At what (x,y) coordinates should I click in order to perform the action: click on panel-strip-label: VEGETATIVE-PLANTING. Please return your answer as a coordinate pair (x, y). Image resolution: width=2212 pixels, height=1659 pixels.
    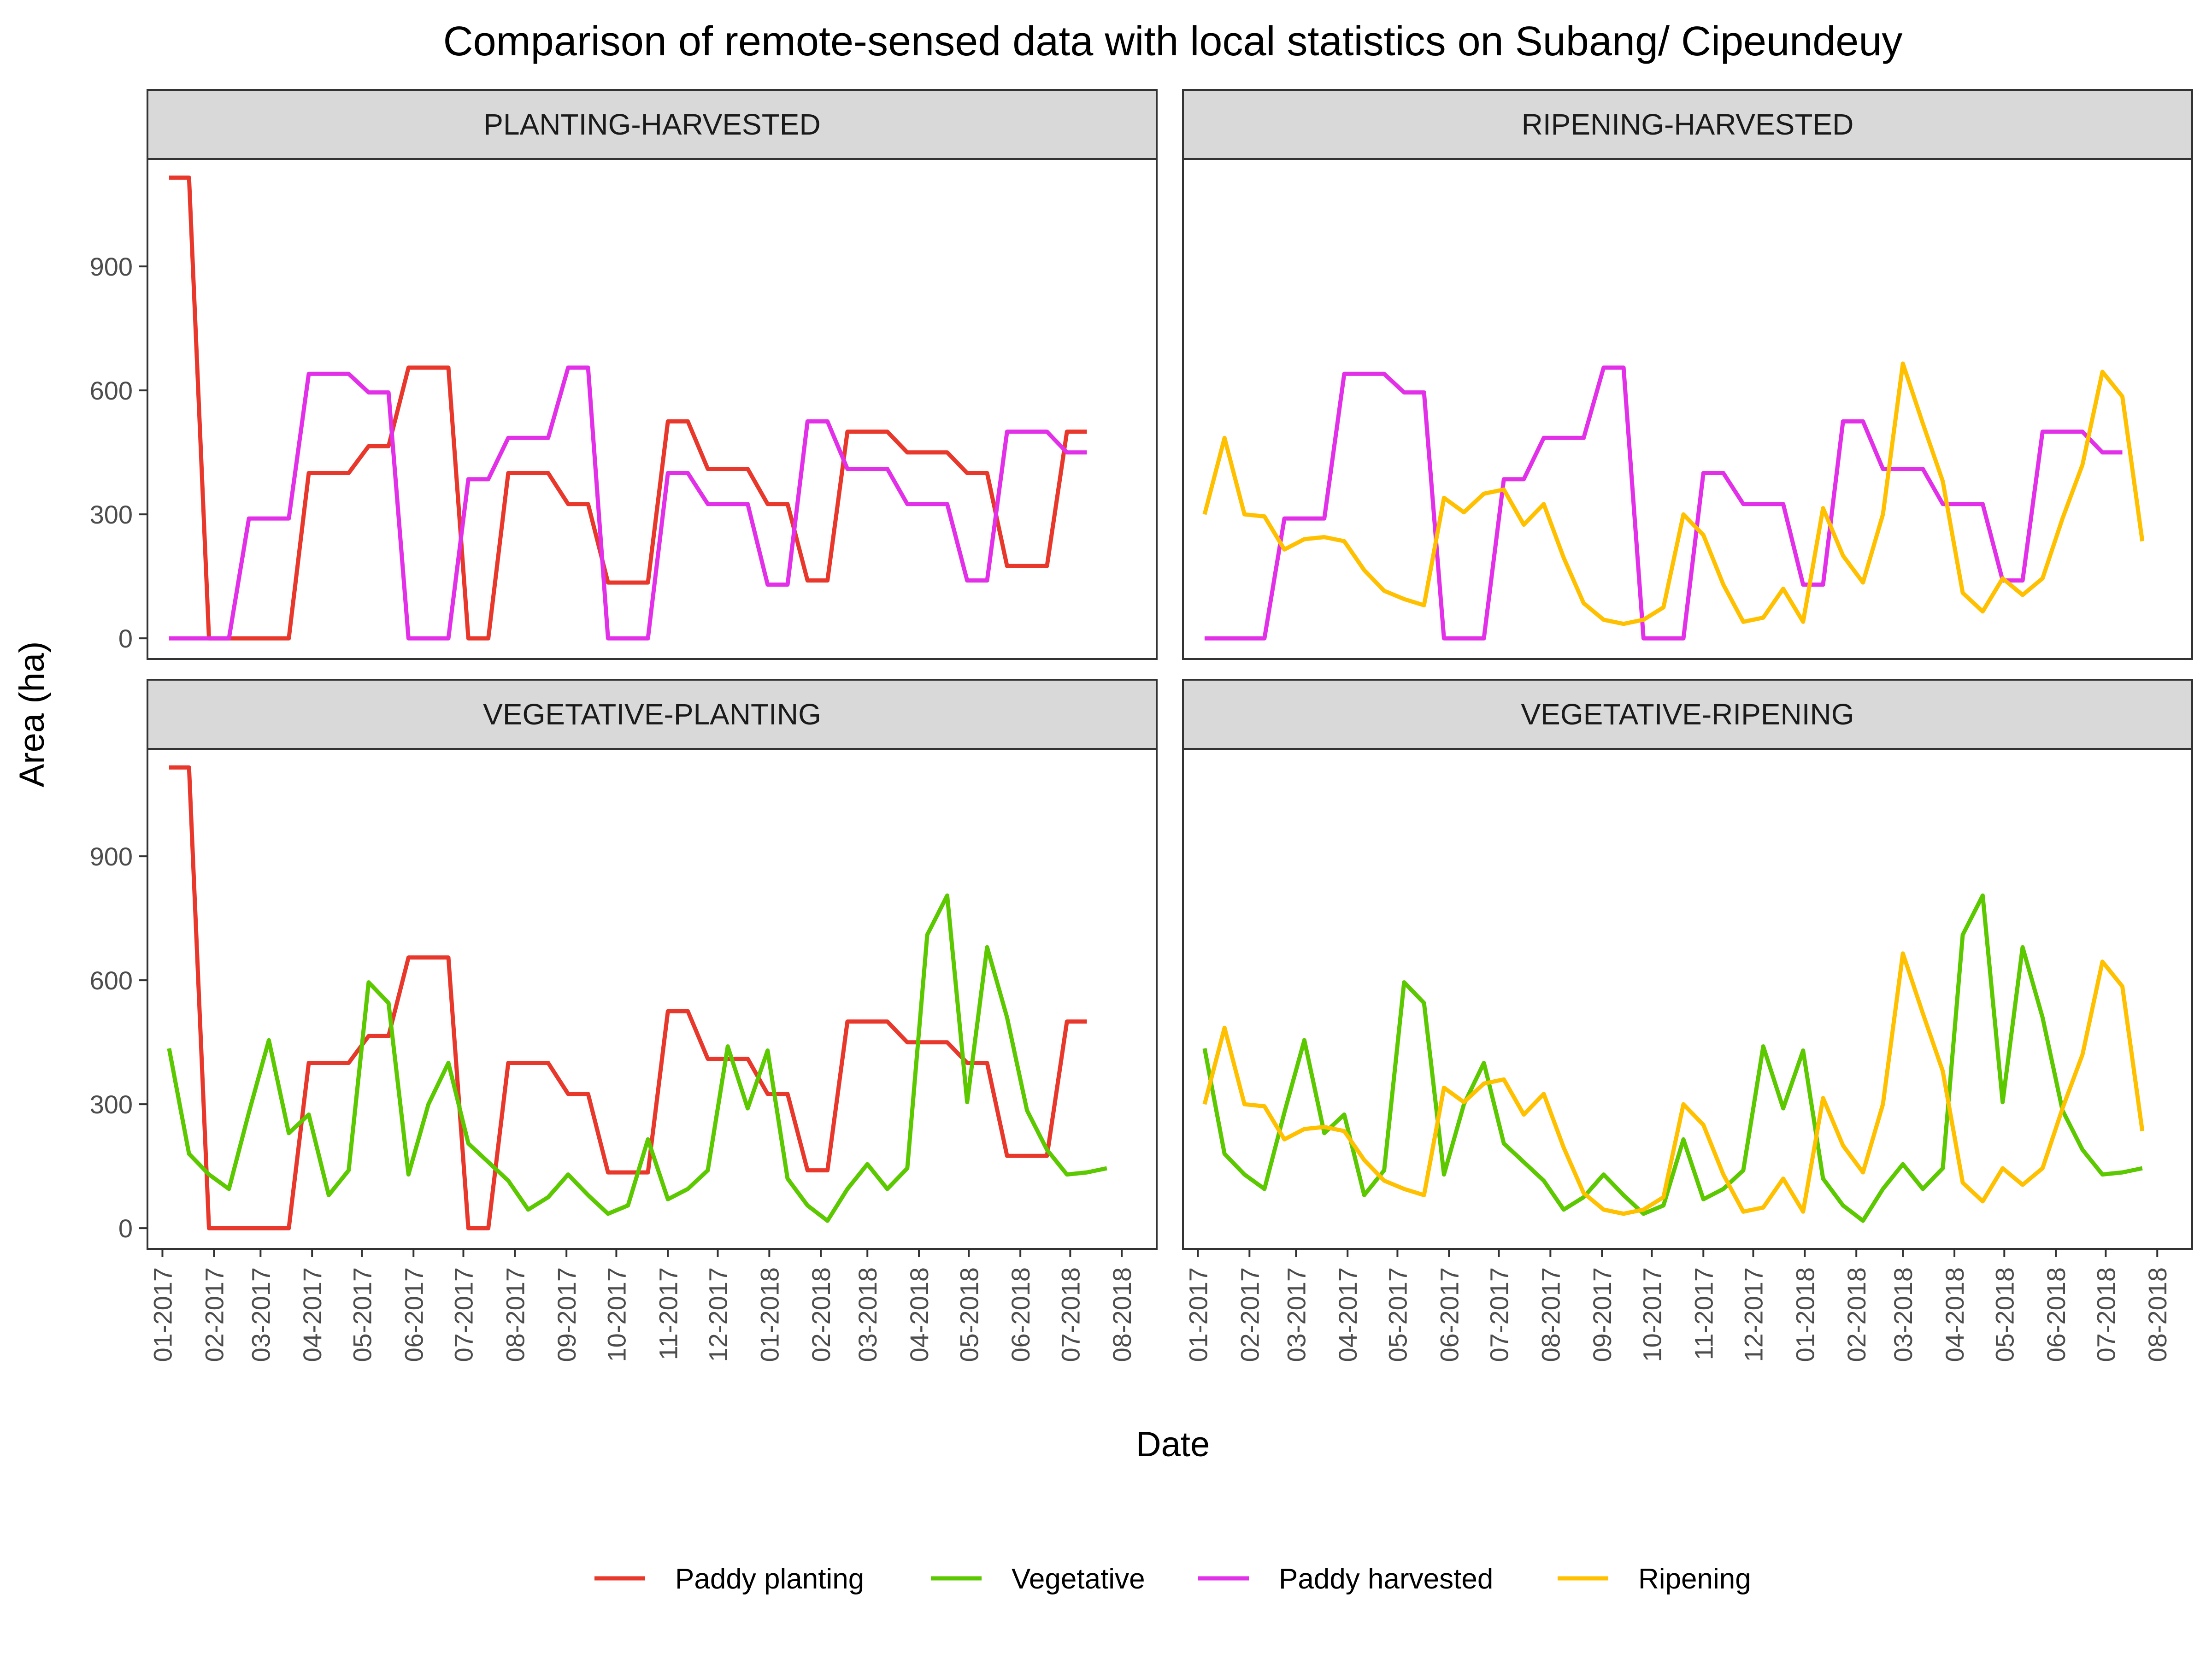
    Looking at the image, I should click on (652, 714).